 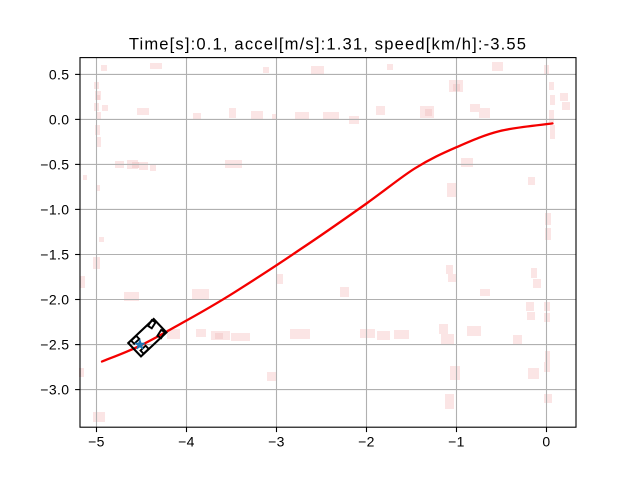 What do you see at coordinates (186, 442) in the screenshot?
I see `svg-text: −4` at bounding box center [186, 442].